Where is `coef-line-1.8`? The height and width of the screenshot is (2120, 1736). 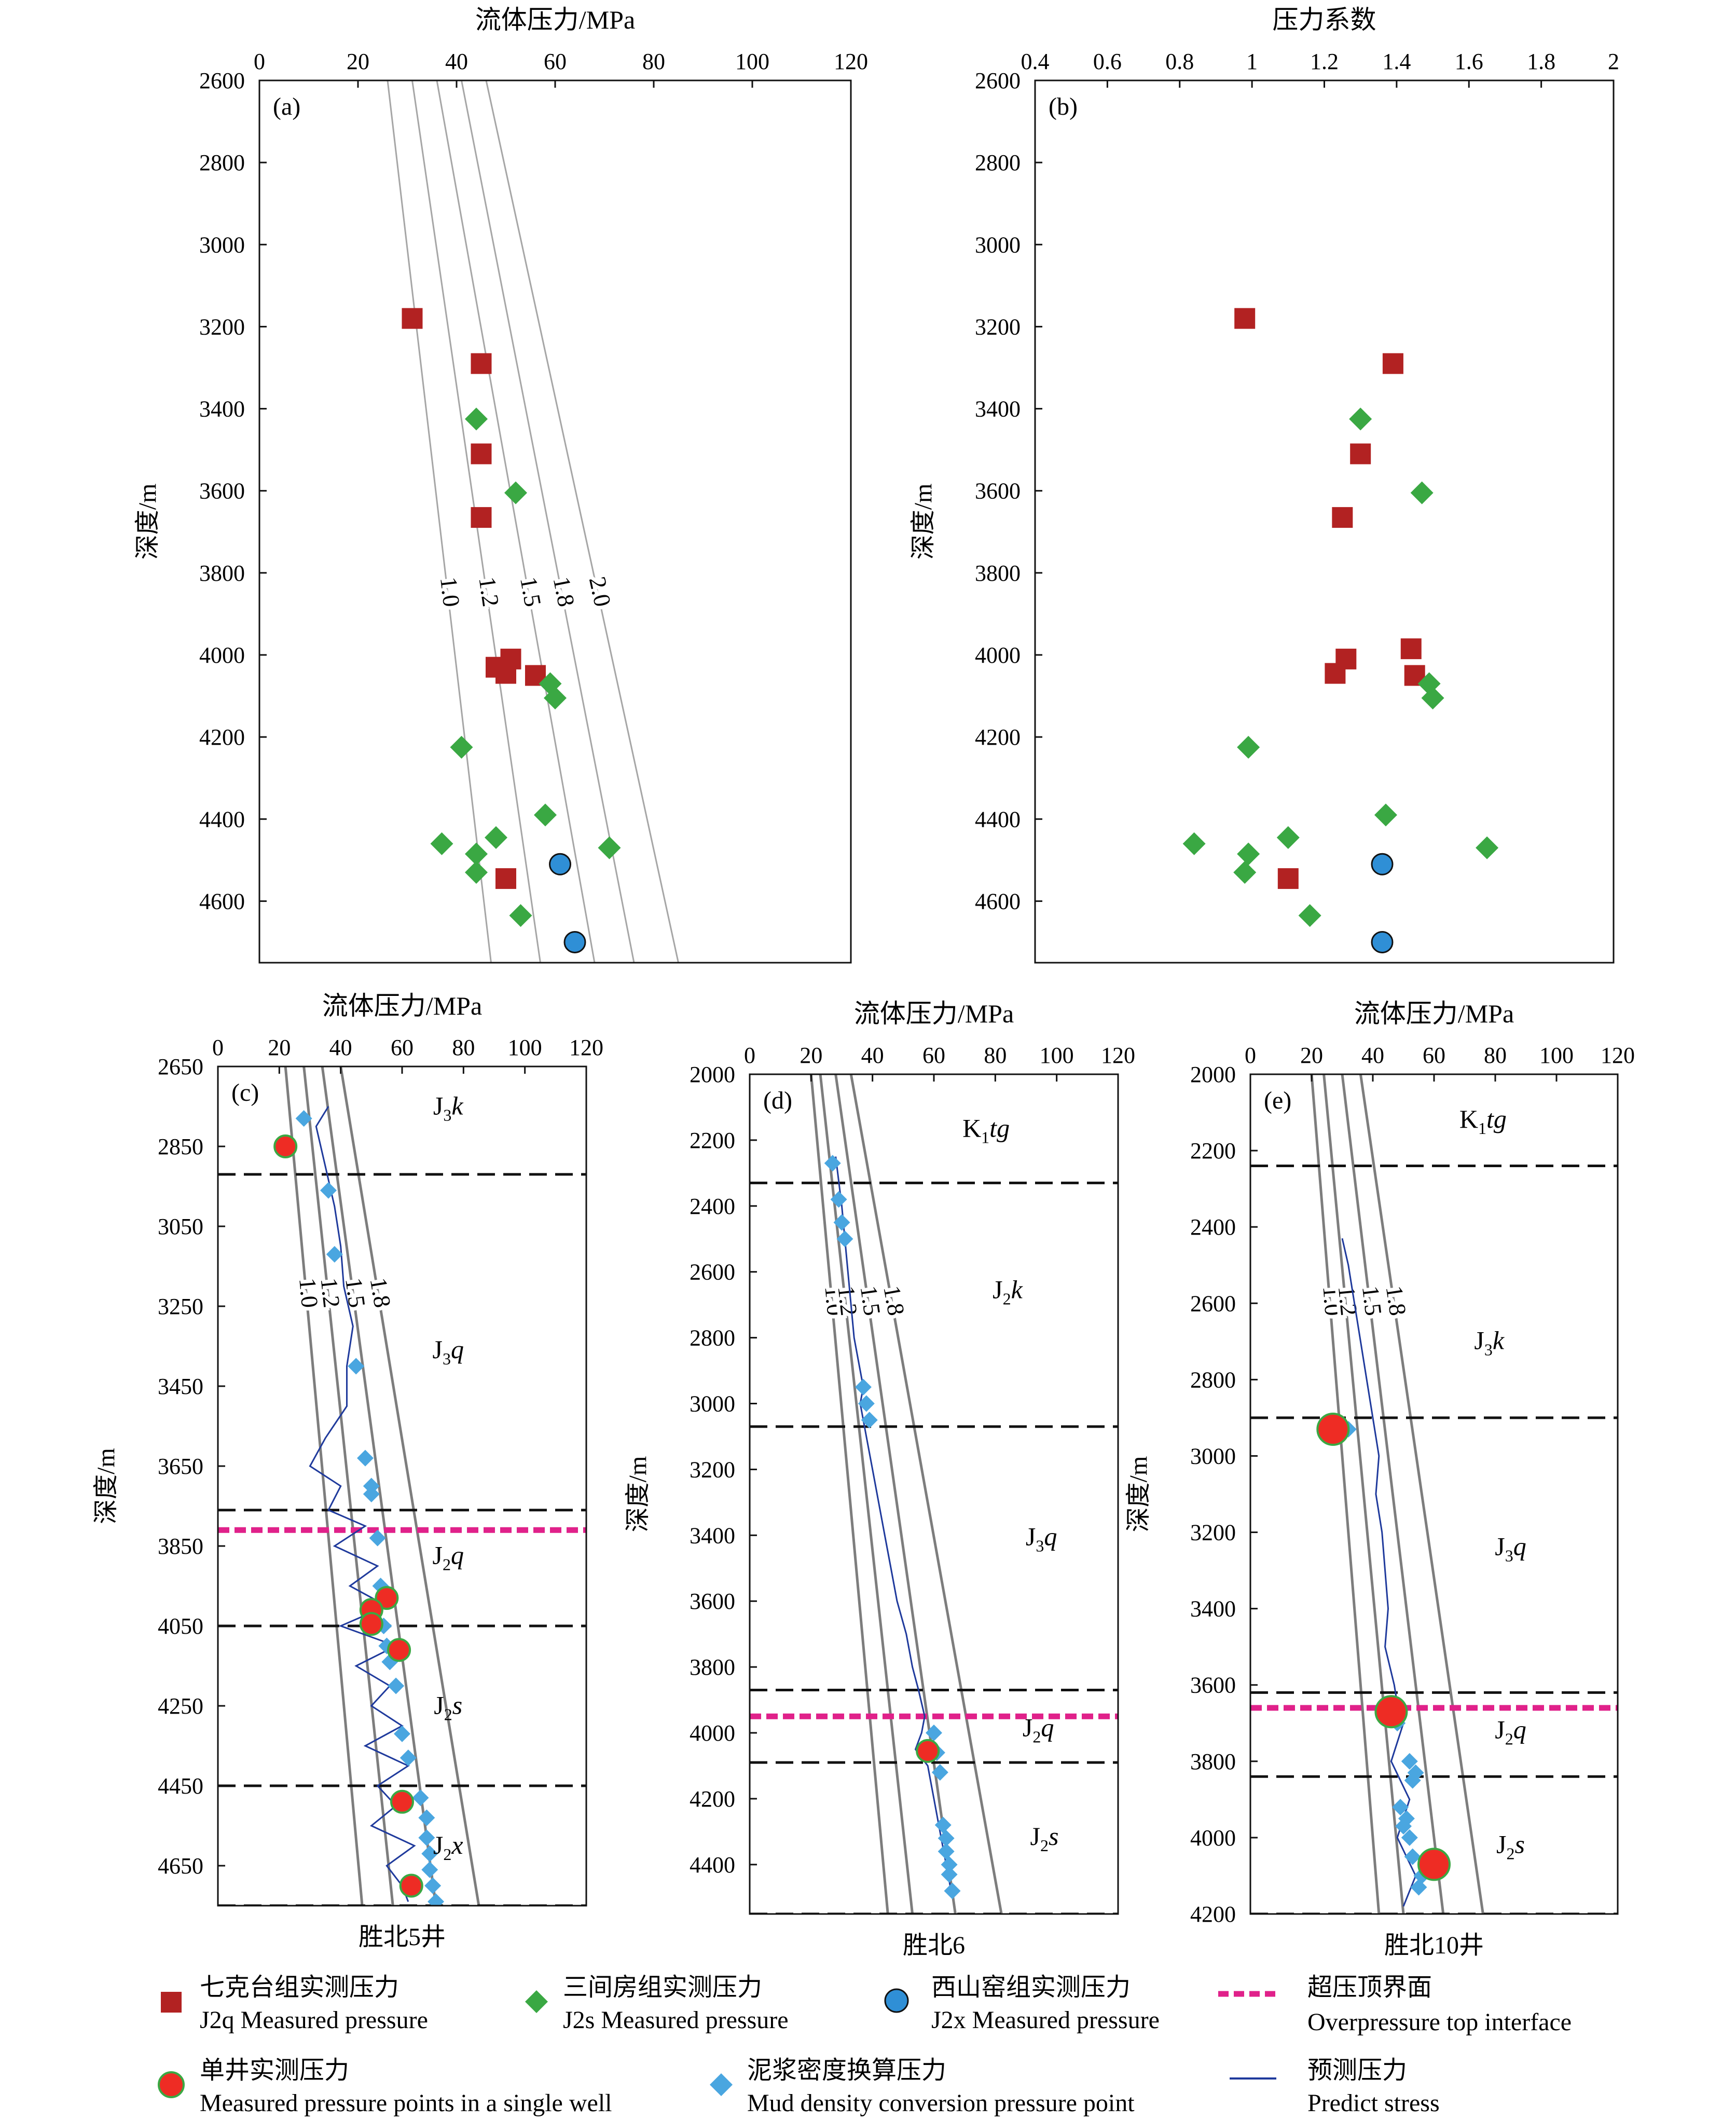
coef-line-1.8 is located at coordinates (1421, 1494).